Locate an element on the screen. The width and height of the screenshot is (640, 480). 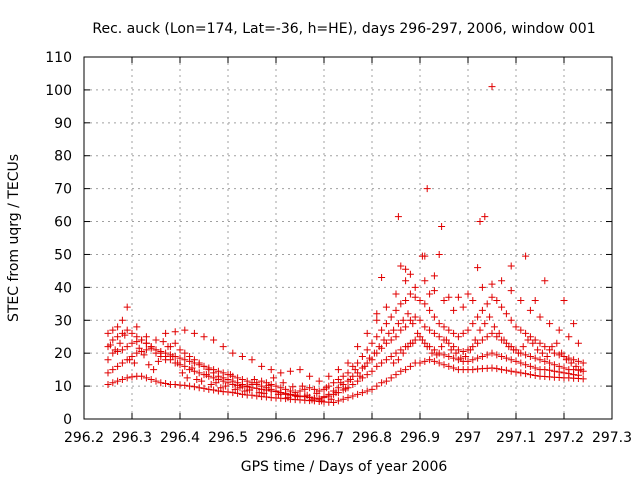
y-tick-label: 40 is located at coordinates (63, 288).